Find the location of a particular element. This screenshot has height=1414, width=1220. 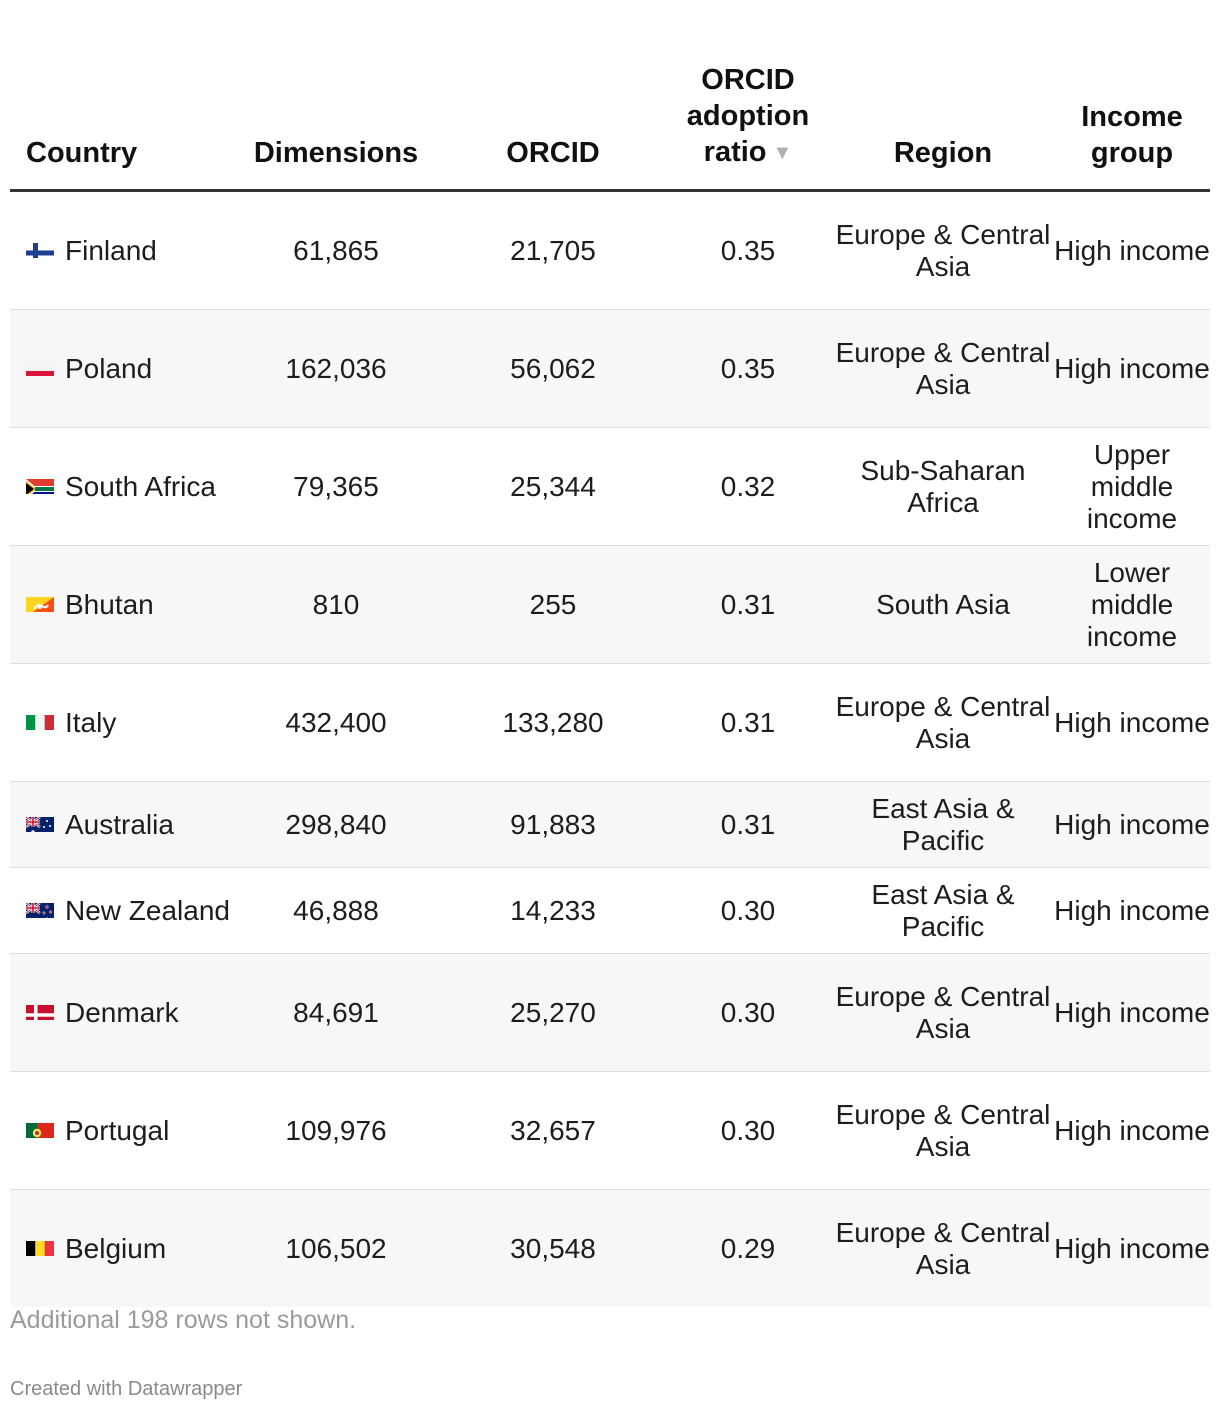

cell-country: Finland is located at coordinates (120, 250).